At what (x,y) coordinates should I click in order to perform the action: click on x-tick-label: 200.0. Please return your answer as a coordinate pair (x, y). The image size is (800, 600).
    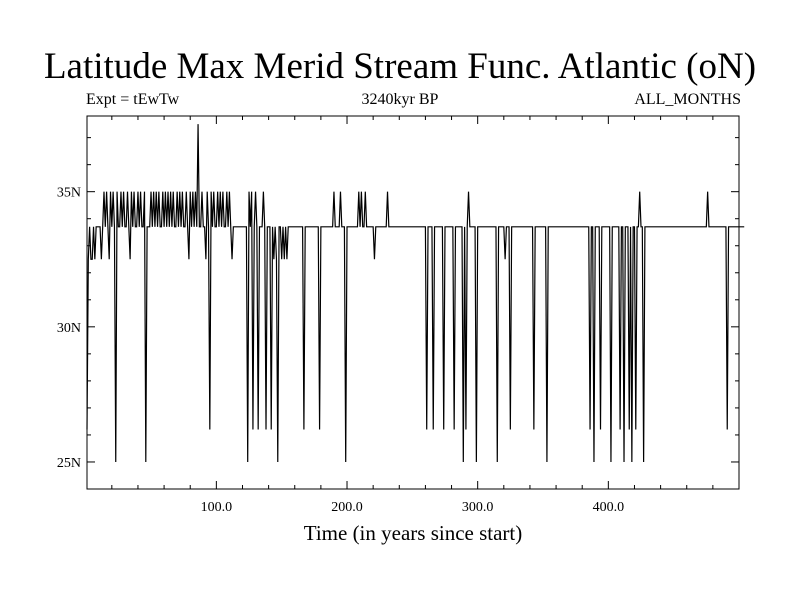
    Looking at the image, I should click on (347, 507).